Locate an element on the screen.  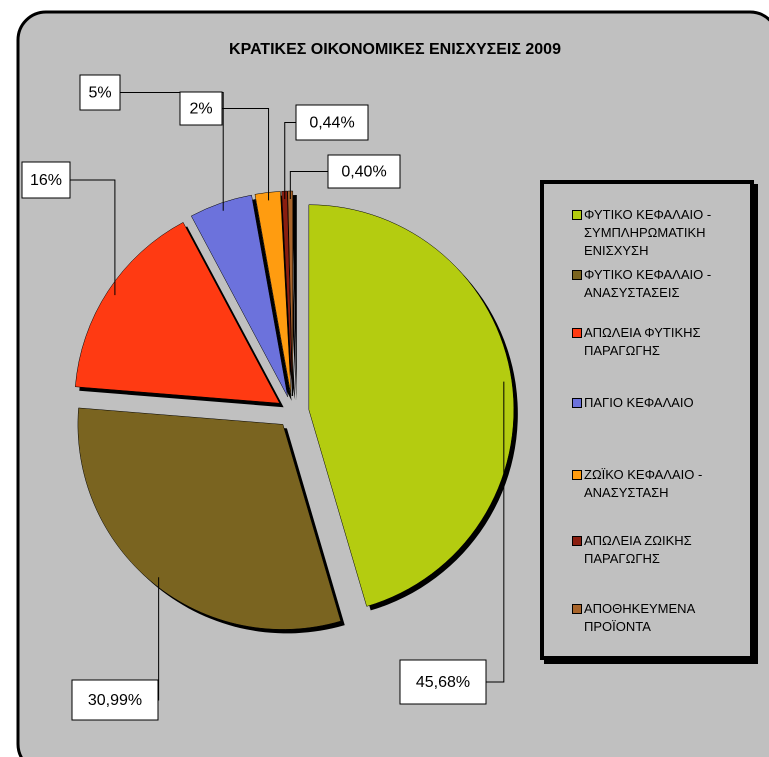
data-label: 45,68% is located at coordinates (443, 682).